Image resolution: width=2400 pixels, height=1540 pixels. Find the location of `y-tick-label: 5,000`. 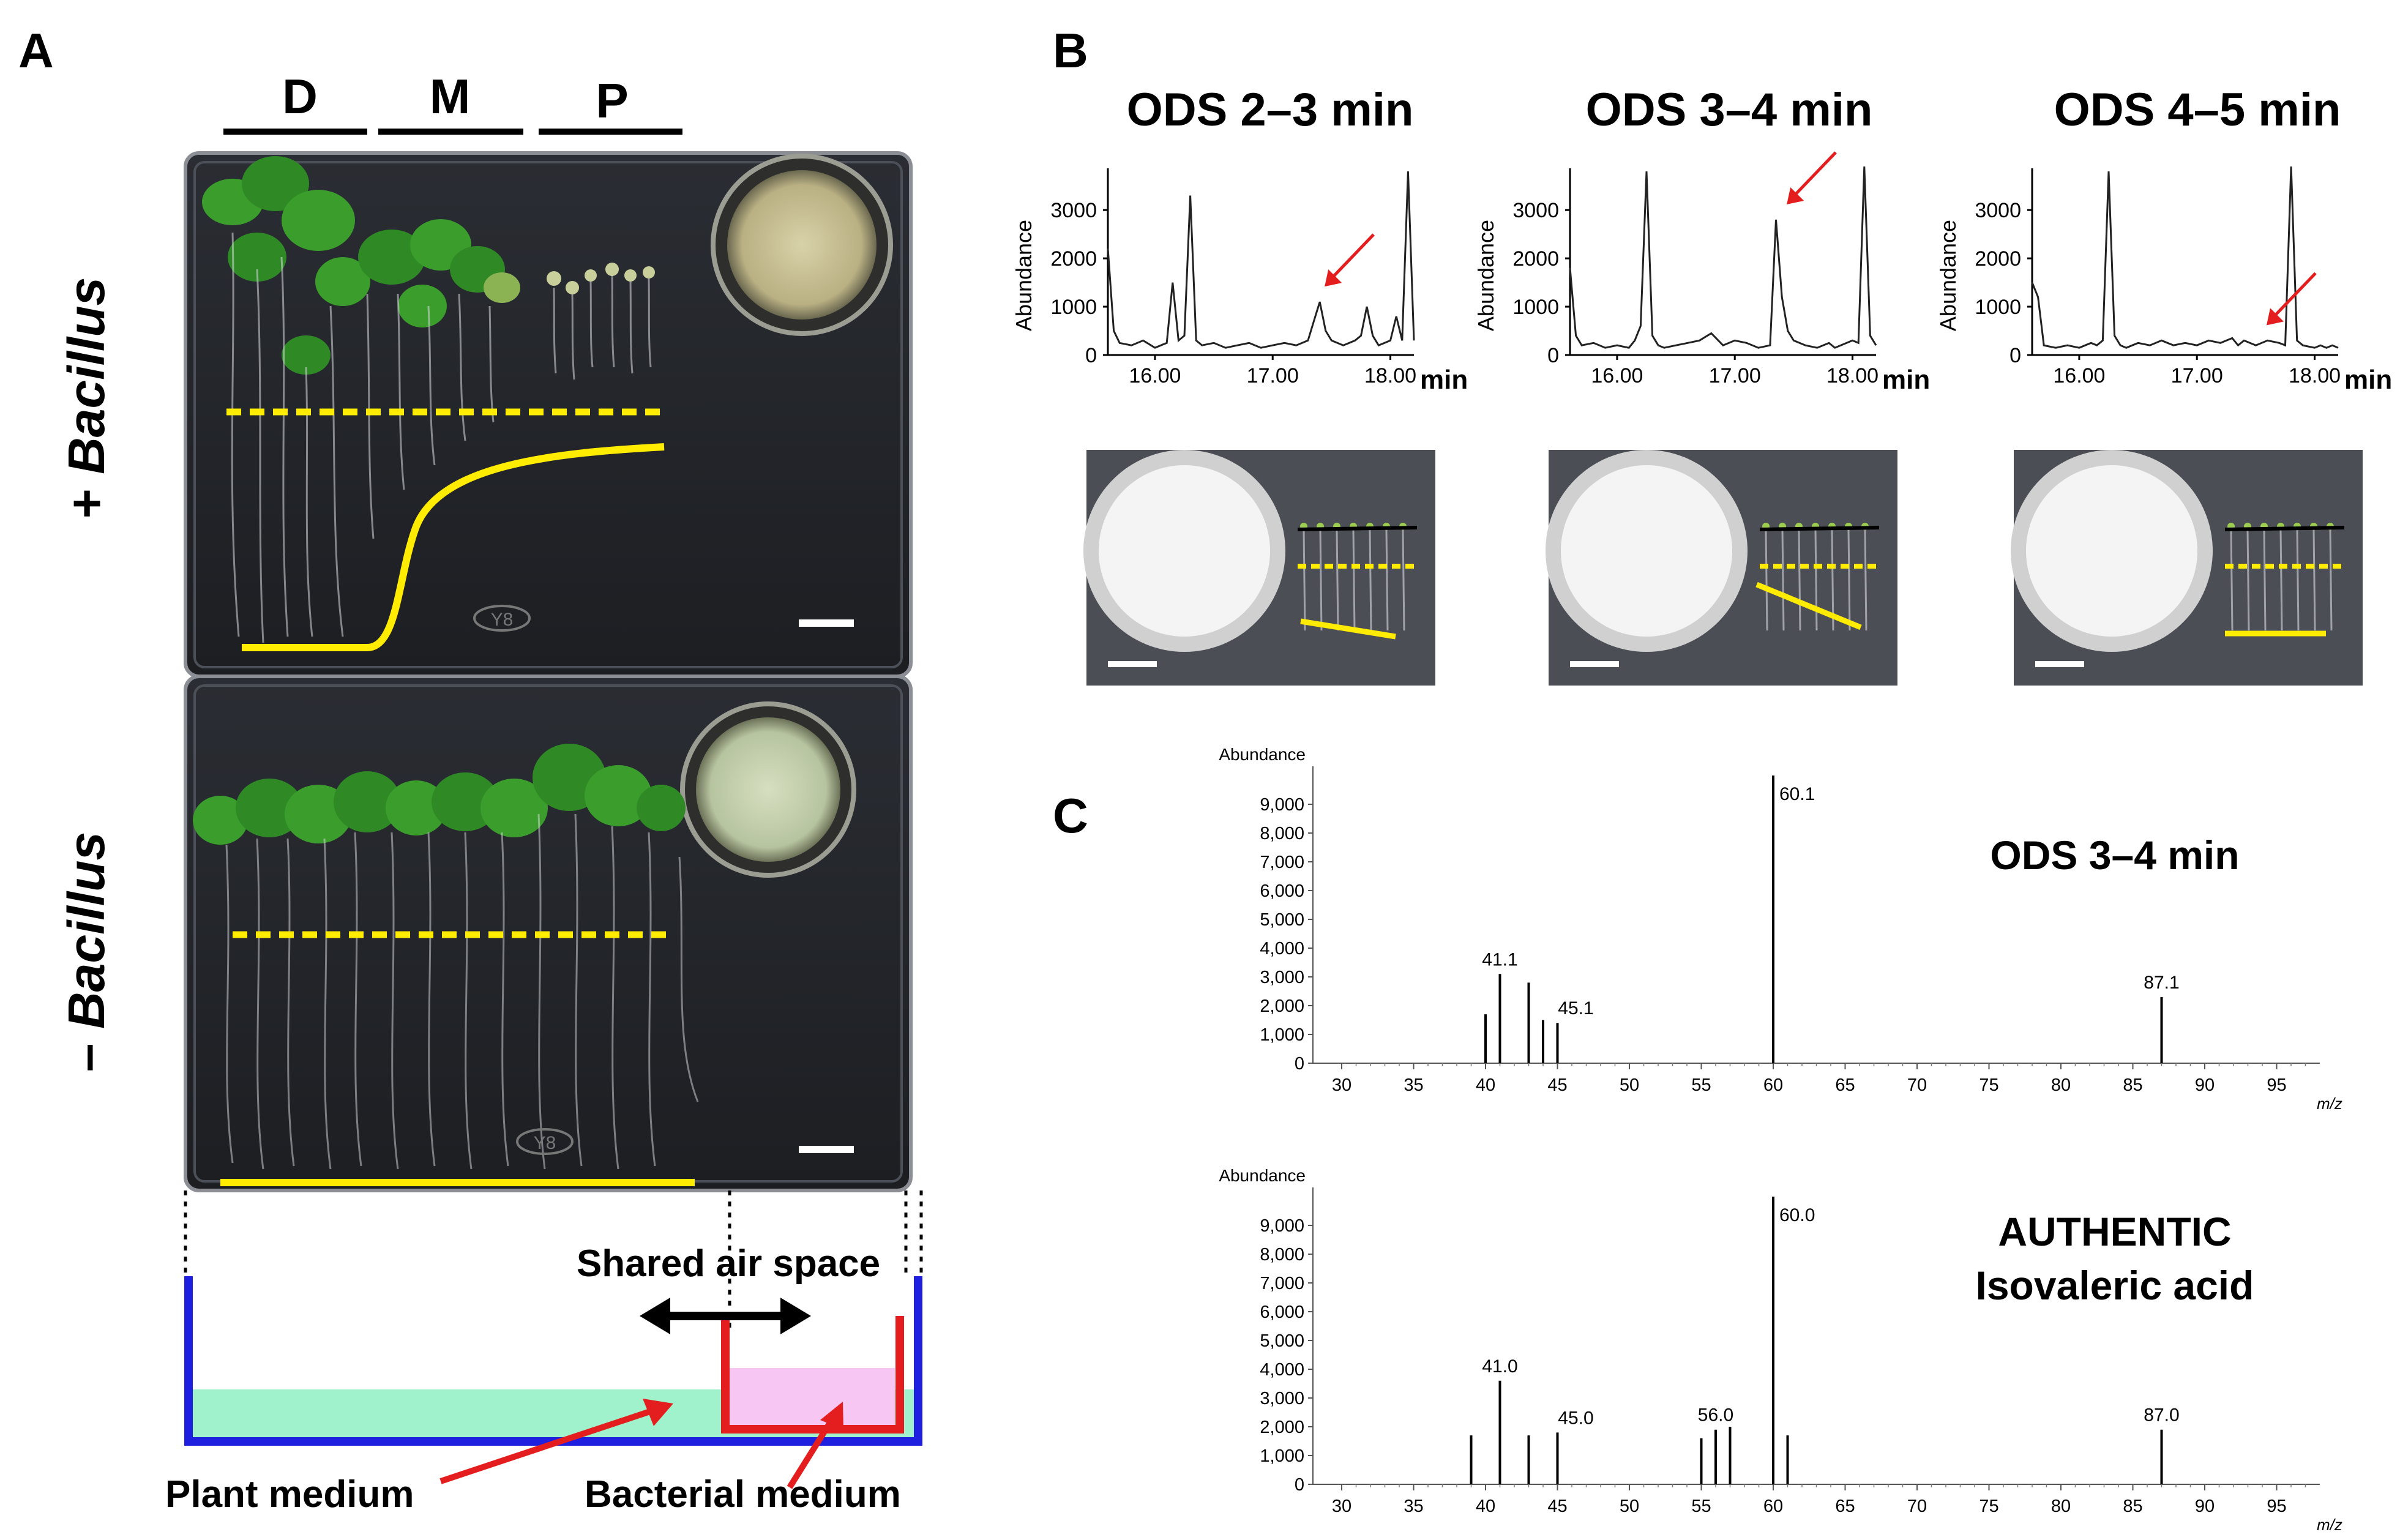

y-tick-label: 5,000 is located at coordinates (1282, 1341).